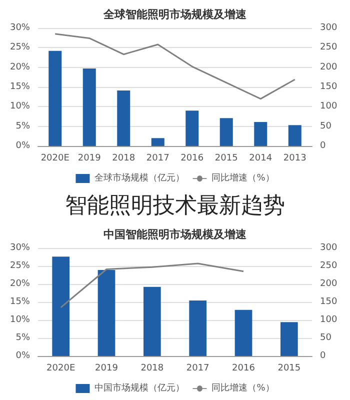 This screenshot has height=400, width=350. Describe the element at coordinates (175, 14) in the screenshot. I see `chart-title: 全球智能照明市场规模及增速` at that location.